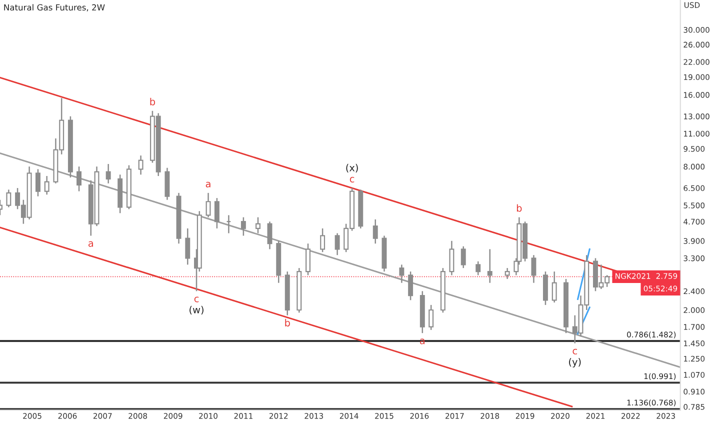  Describe the element at coordinates (575, 363) in the screenshot. I see `annotation: (y)` at that location.